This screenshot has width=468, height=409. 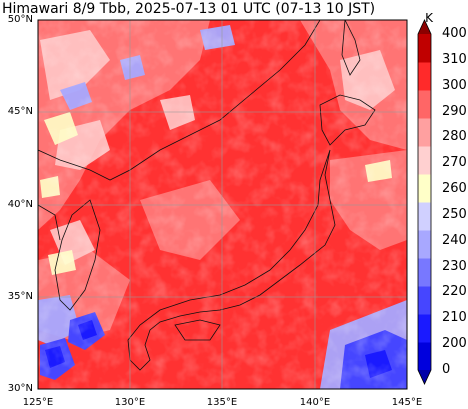 I want to click on colorbar, so click(x=424, y=202).